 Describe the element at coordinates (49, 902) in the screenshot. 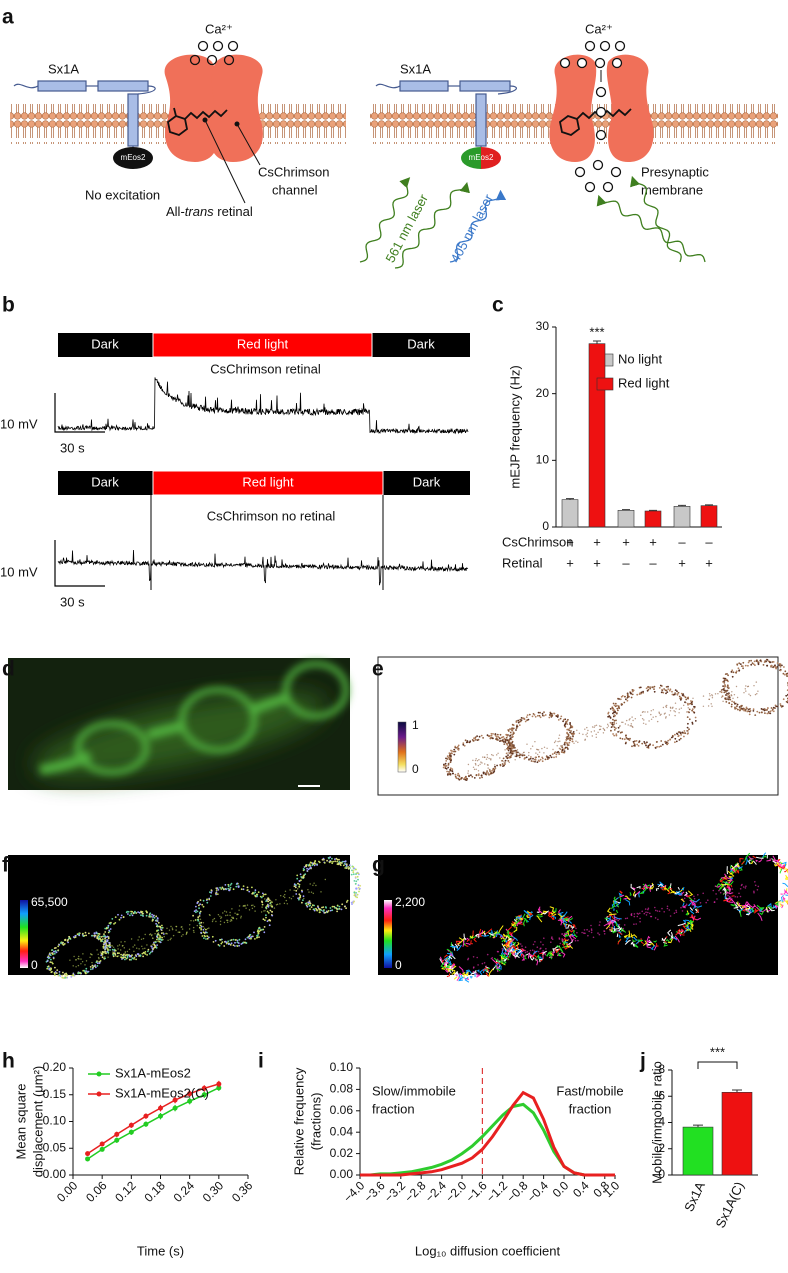

I see `colorbar-label: 65,500` at that location.